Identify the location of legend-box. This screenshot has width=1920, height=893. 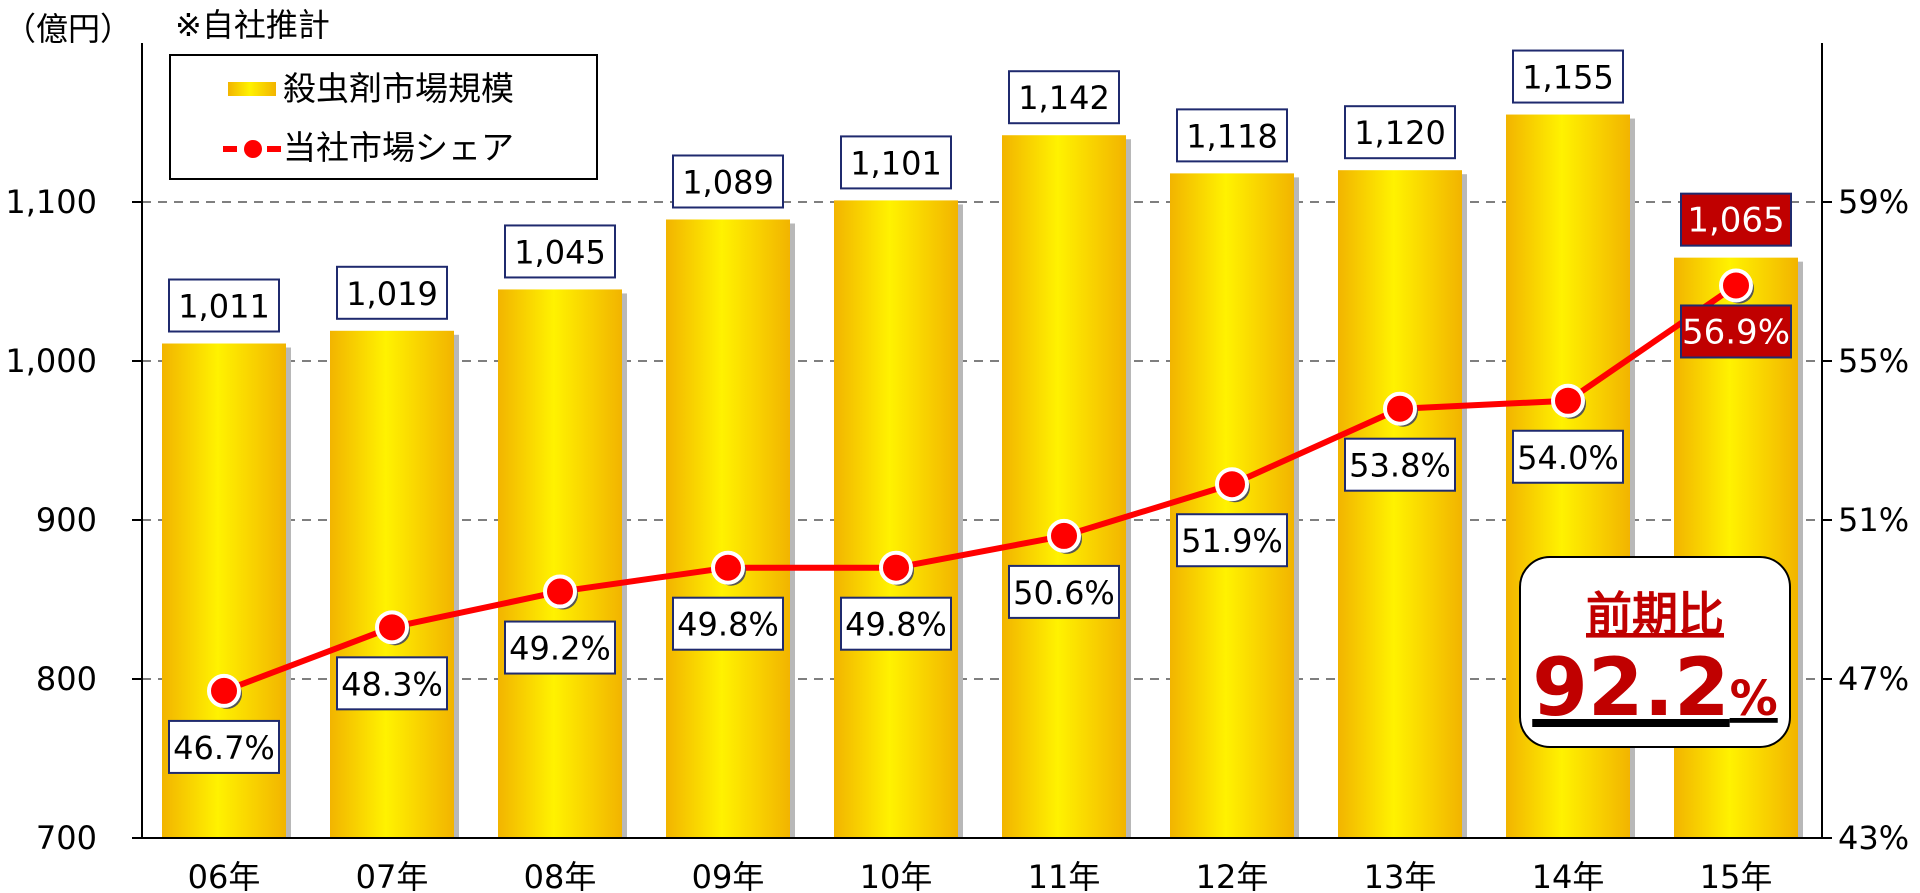
(383, 117).